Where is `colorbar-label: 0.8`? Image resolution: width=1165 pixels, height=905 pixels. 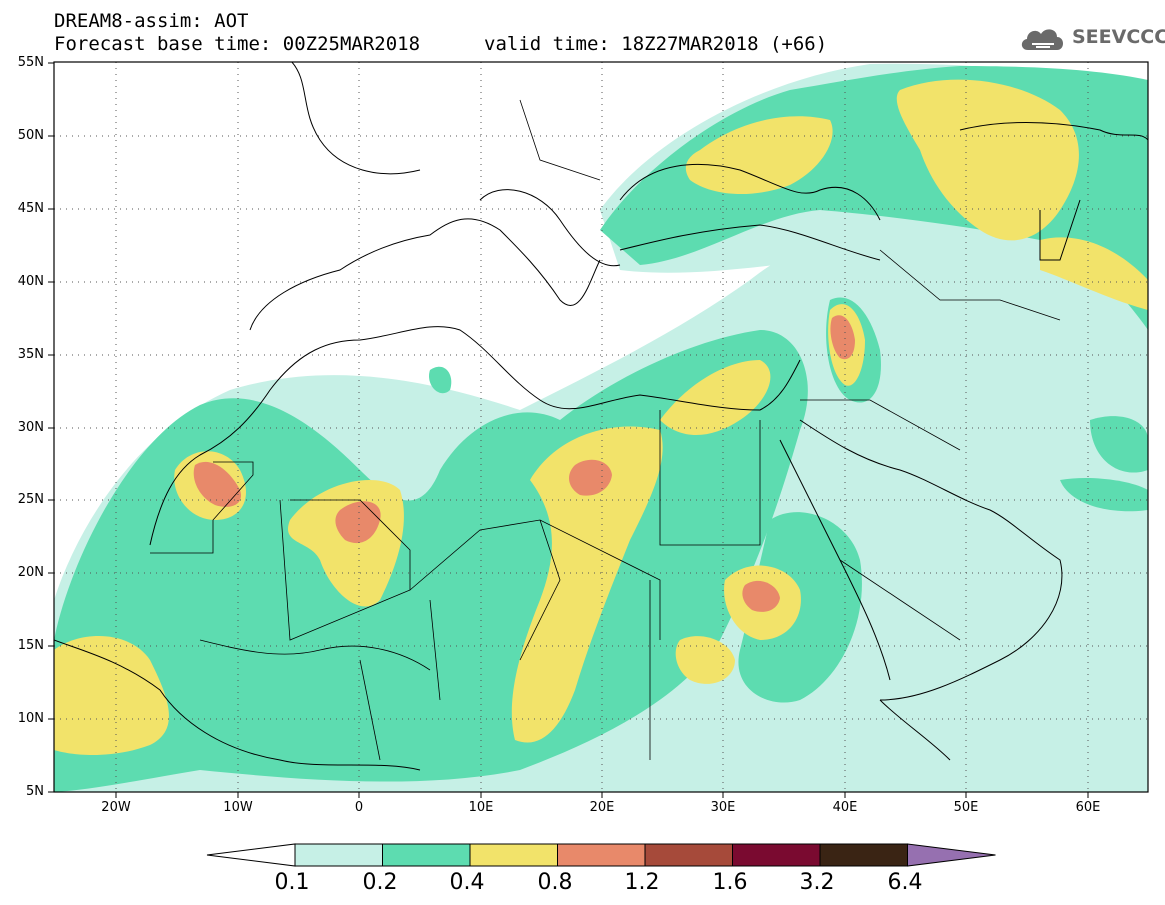
colorbar-label: 0.8 is located at coordinates (555, 882).